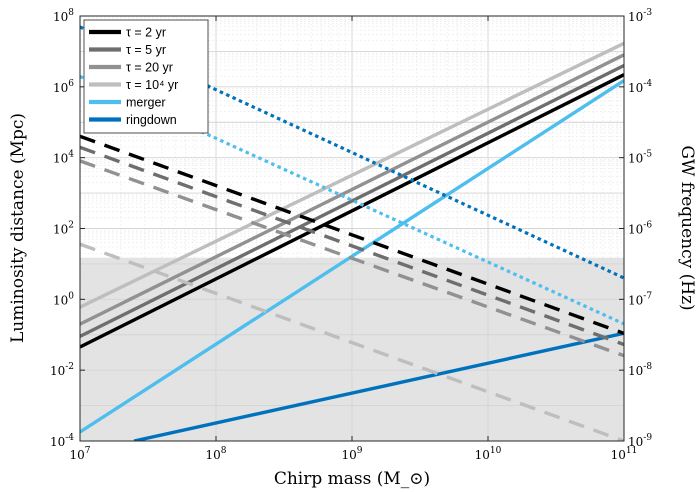 This screenshot has height=492, width=699. What do you see at coordinates (624, 454) in the screenshot?
I see `x-tick-label-4: 10¹¹` at bounding box center [624, 454].